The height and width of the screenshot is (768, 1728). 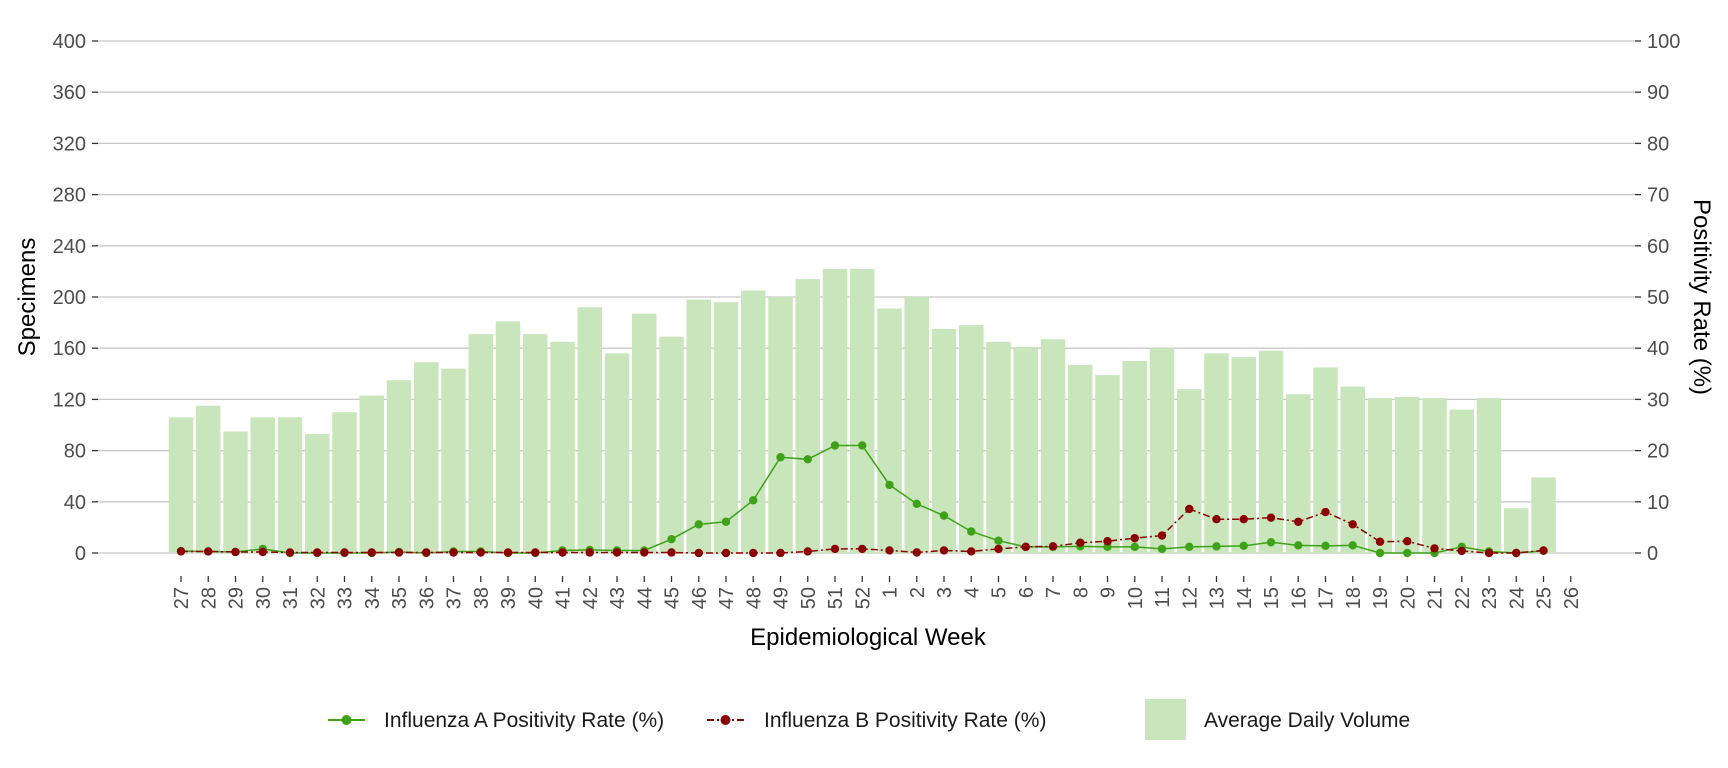 What do you see at coordinates (918, 592) in the screenshot?
I see `x-tick-label: 2` at bounding box center [918, 592].